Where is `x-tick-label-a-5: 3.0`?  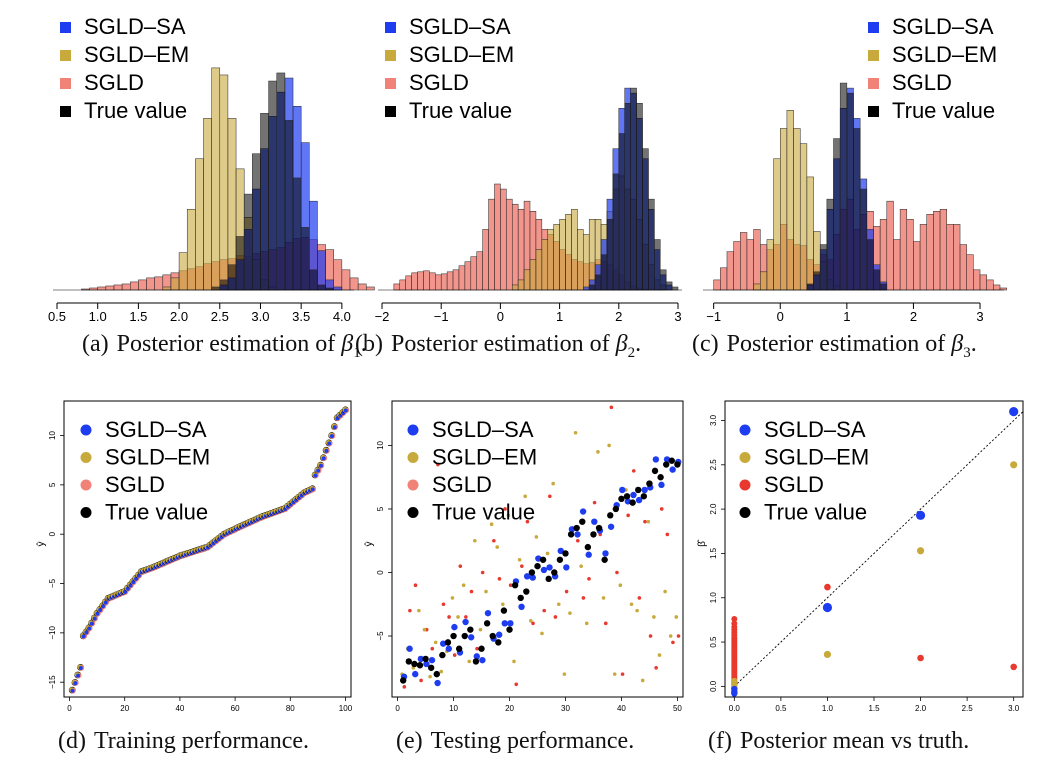
x-tick-label-a-5: 3.0 is located at coordinates (260, 316).